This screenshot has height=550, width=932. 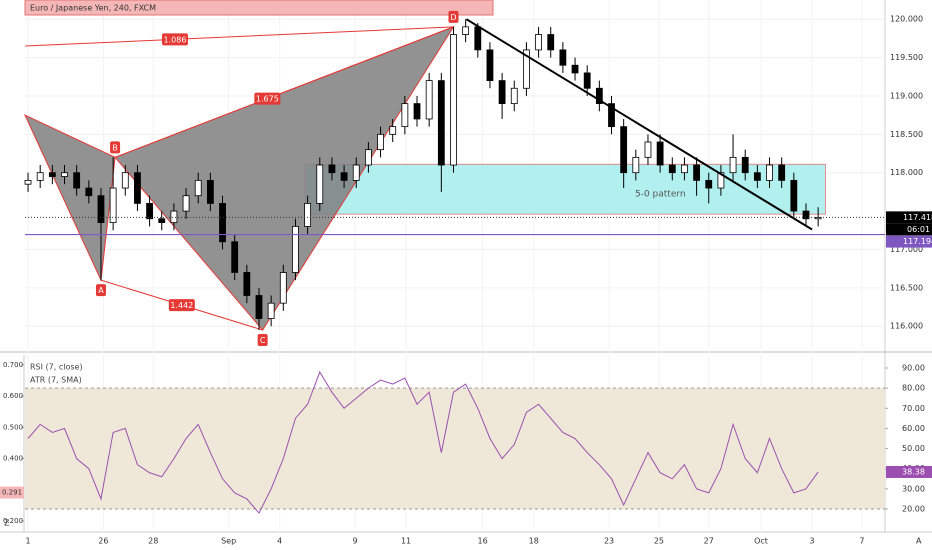 I want to click on x-tick-label: 26, so click(x=103, y=541).